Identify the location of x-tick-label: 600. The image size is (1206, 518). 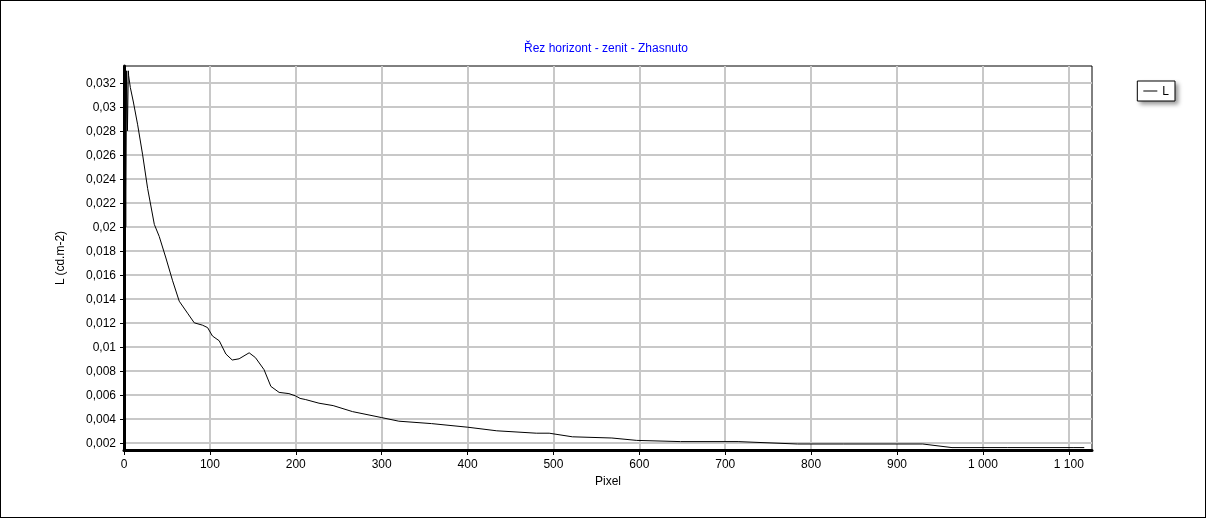
(639, 464).